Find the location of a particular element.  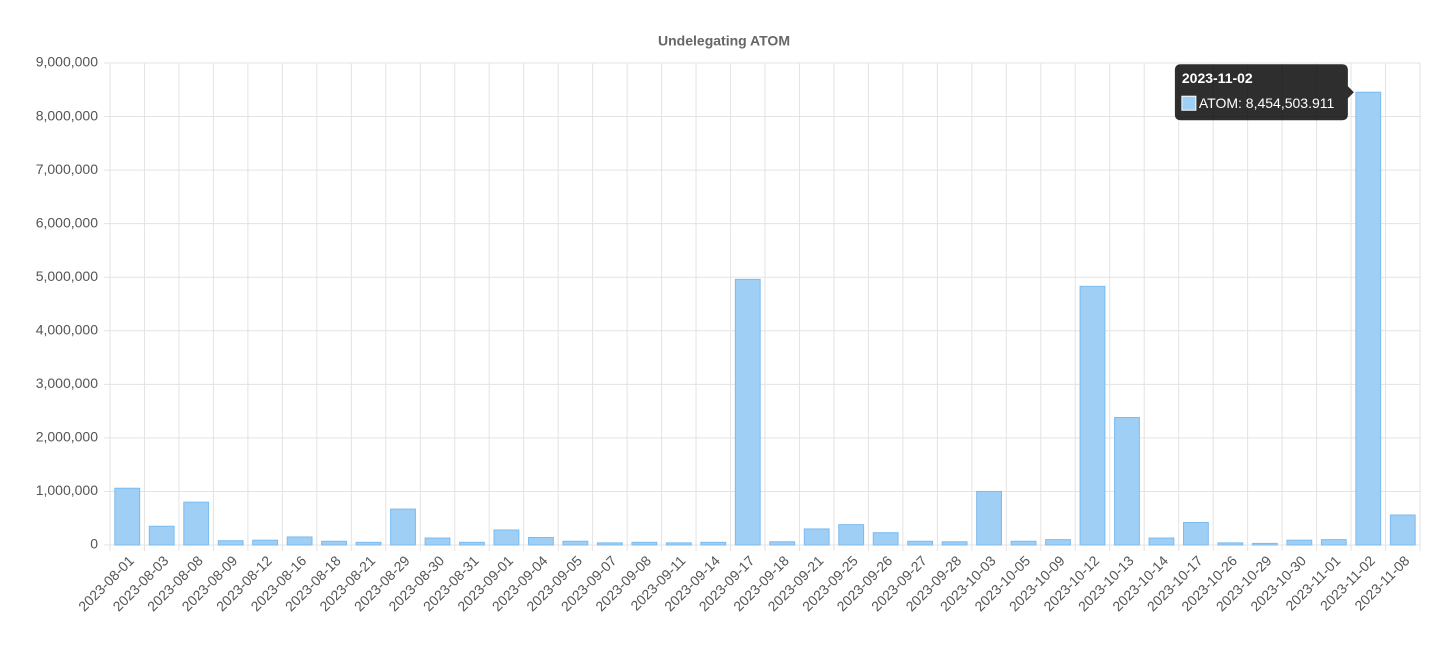

y-tick-label: 6,000,000 is located at coordinates (67, 222).